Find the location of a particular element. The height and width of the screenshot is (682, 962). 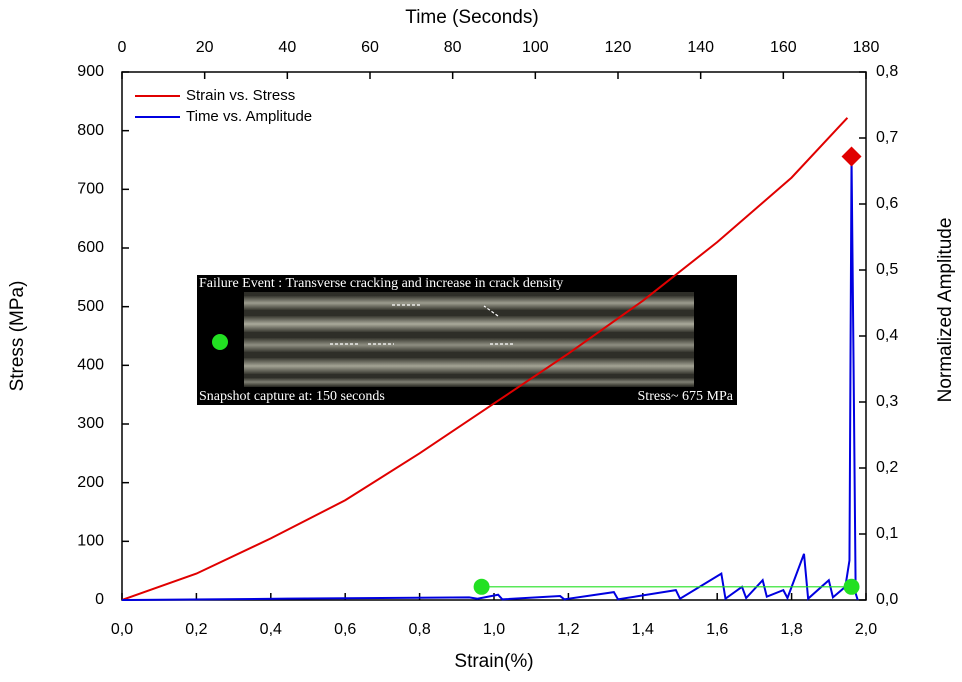

y2-axis-title: Normalized Amplitude is located at coordinates (945, 310).